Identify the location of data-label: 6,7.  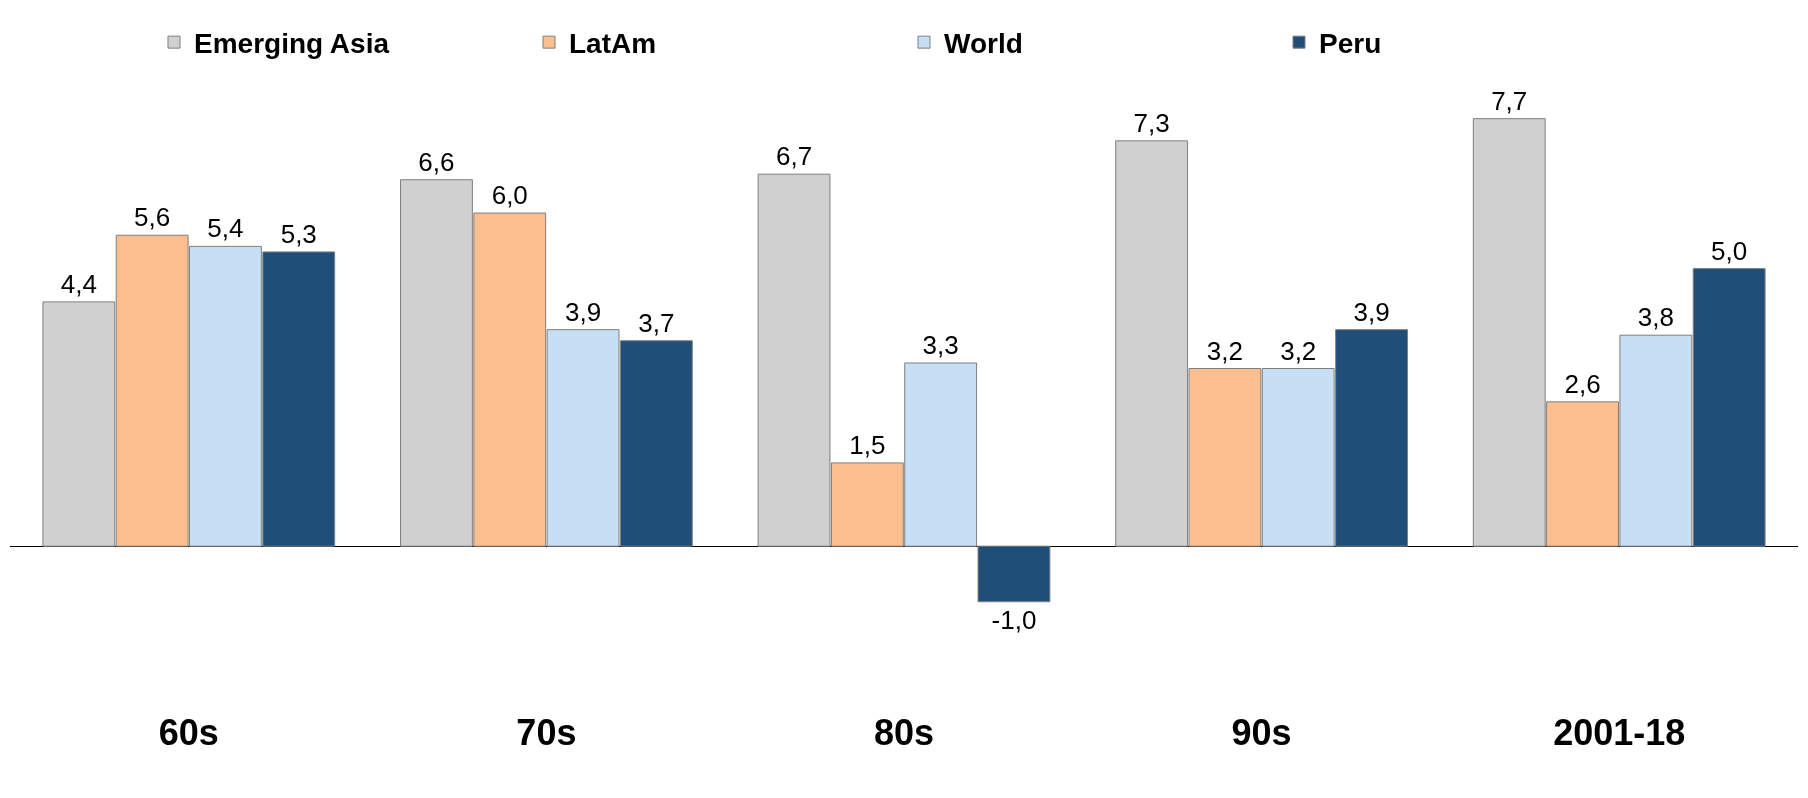
(794, 156).